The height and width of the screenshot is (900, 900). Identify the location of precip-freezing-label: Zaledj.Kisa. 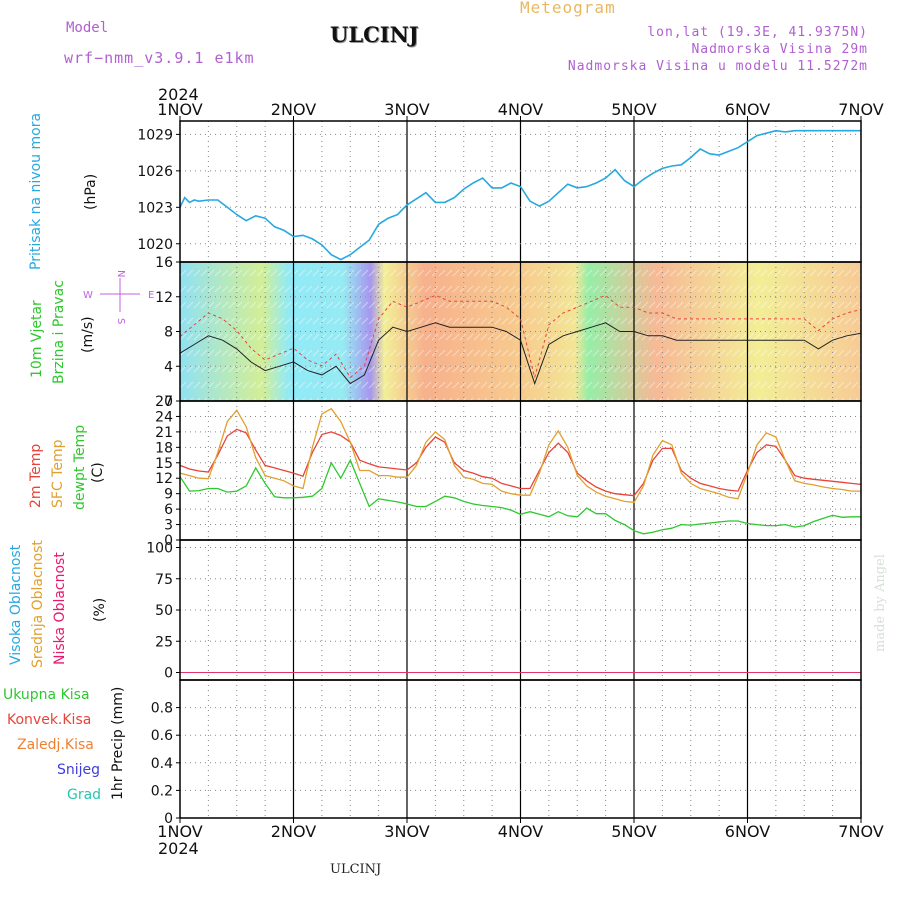
(55, 745).